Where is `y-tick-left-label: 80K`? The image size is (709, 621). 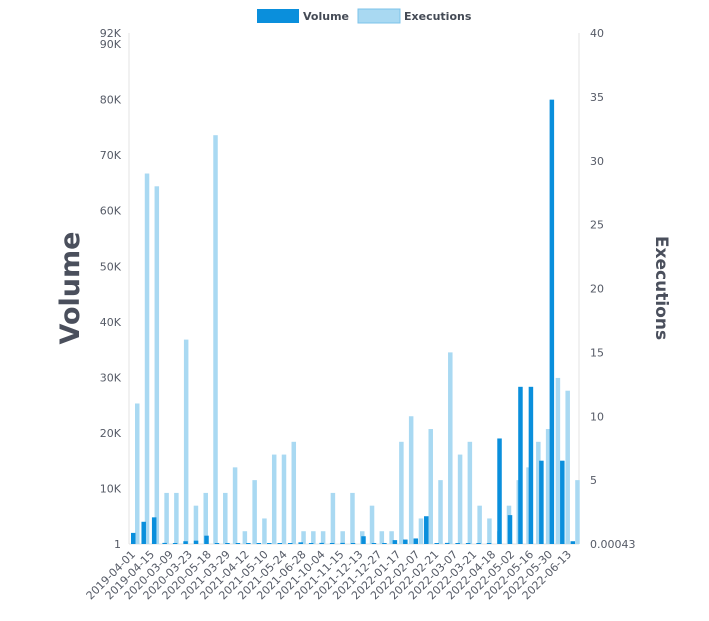 y-tick-left-label: 80K is located at coordinates (111, 100).